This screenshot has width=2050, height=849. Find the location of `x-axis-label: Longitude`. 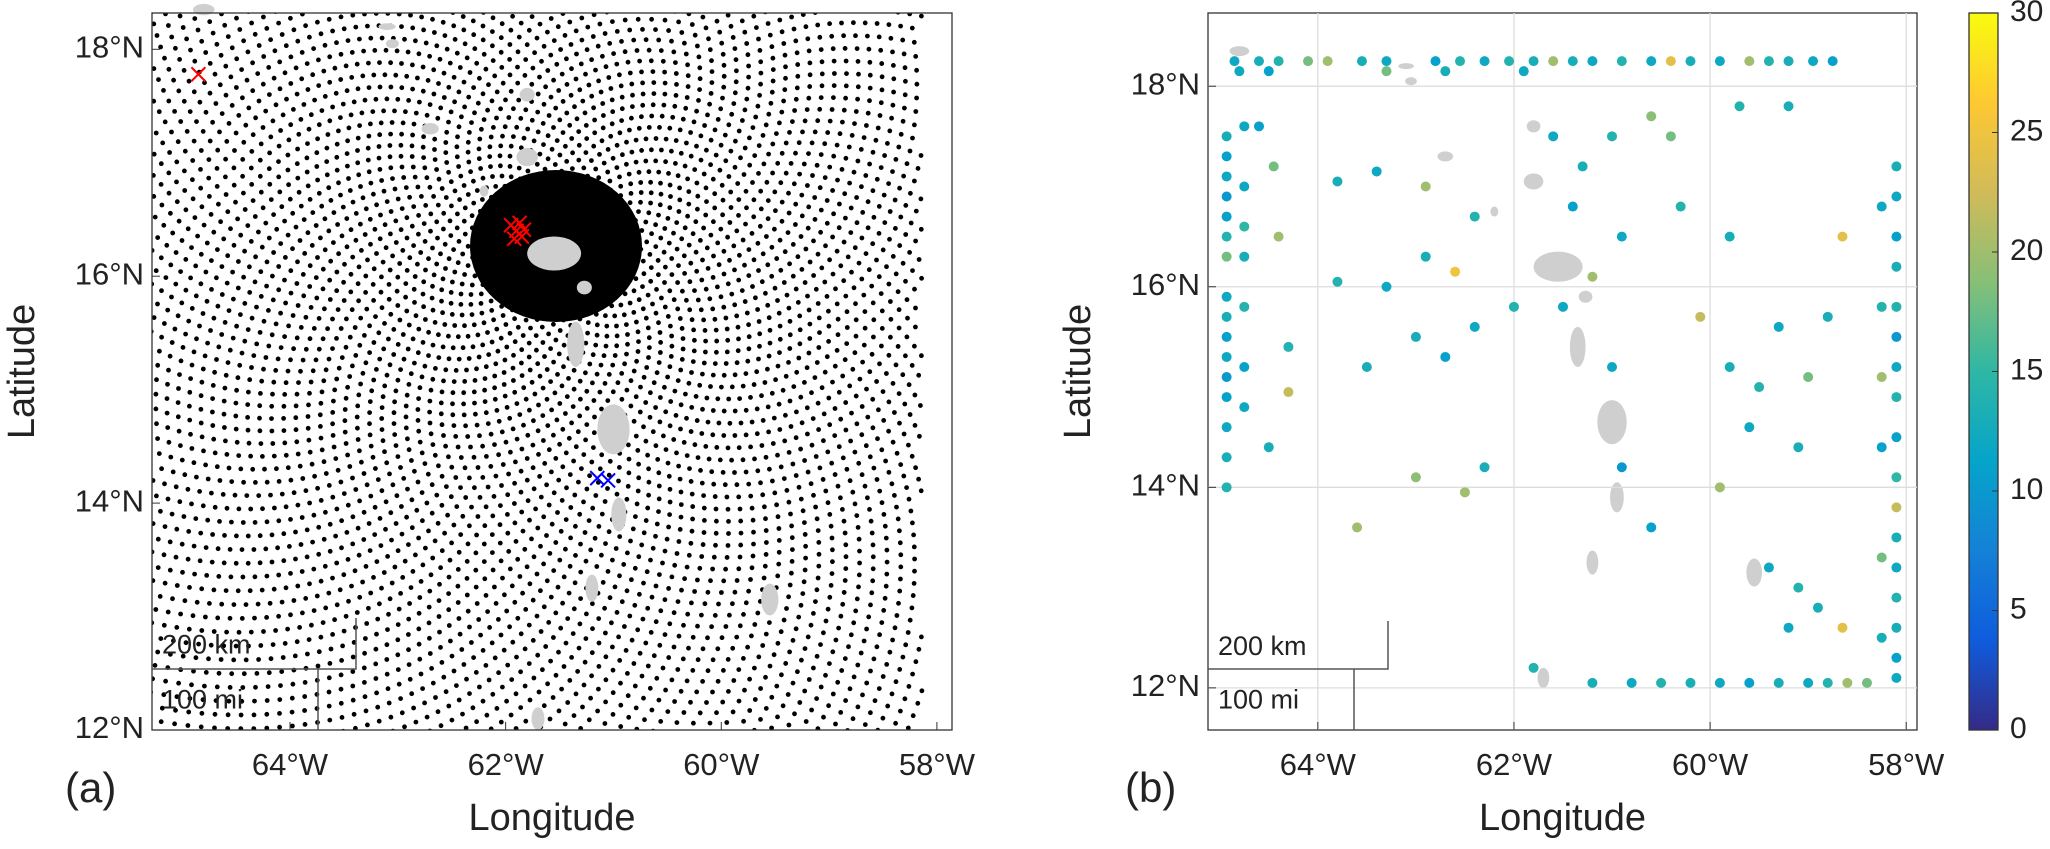

x-axis-label: Longitude is located at coordinates (1562, 818).